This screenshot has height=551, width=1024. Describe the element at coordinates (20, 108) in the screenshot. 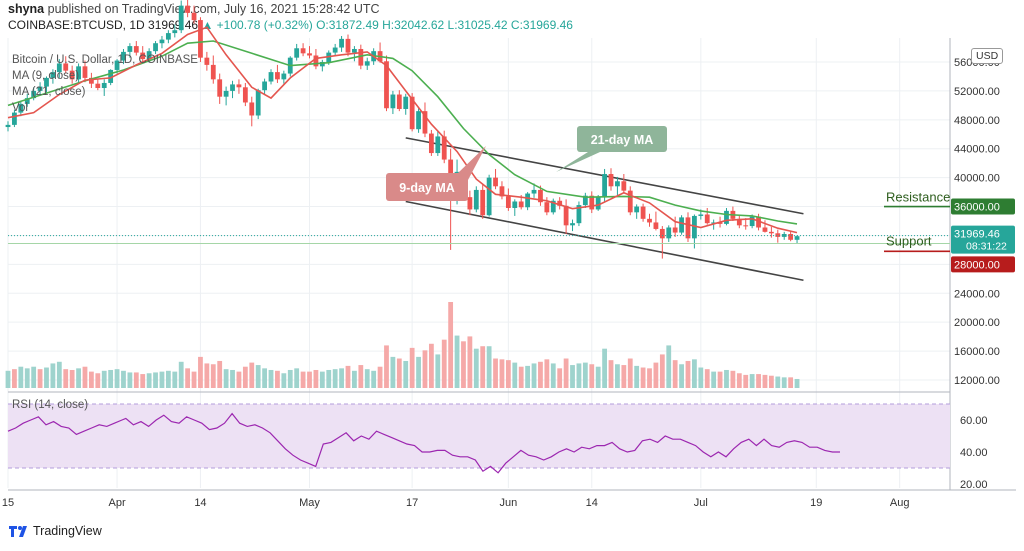

I see `legend-vol: Vol` at that location.